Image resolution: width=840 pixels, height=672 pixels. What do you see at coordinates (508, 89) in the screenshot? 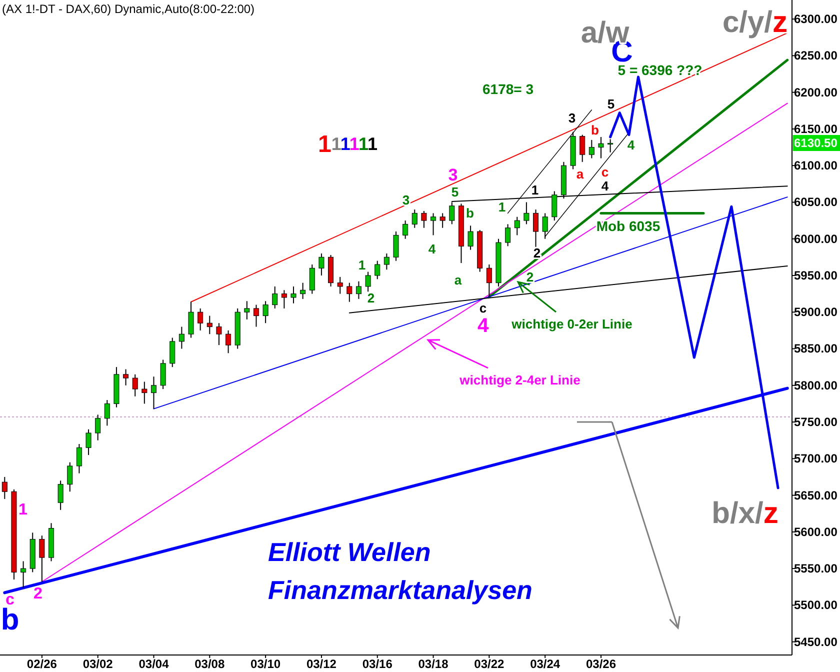
I see `annotation: 6178= 3` at bounding box center [508, 89].